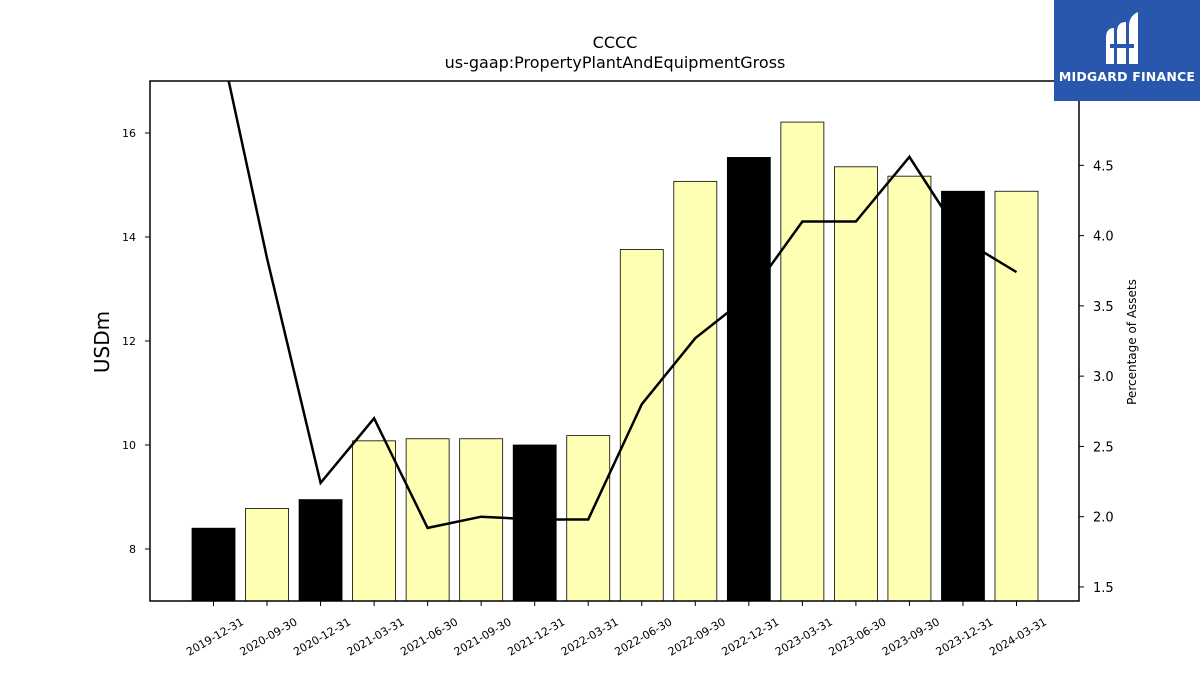 The image size is (1200, 675). I want to click on y-tick-label: 12, so click(129, 341).